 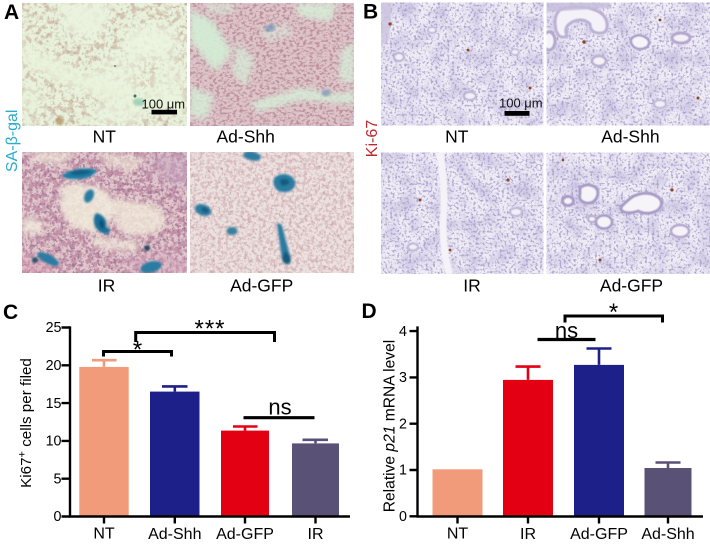 What do you see at coordinates (372, 138) in the screenshot?
I see `svg-text: Ki-67` at bounding box center [372, 138].